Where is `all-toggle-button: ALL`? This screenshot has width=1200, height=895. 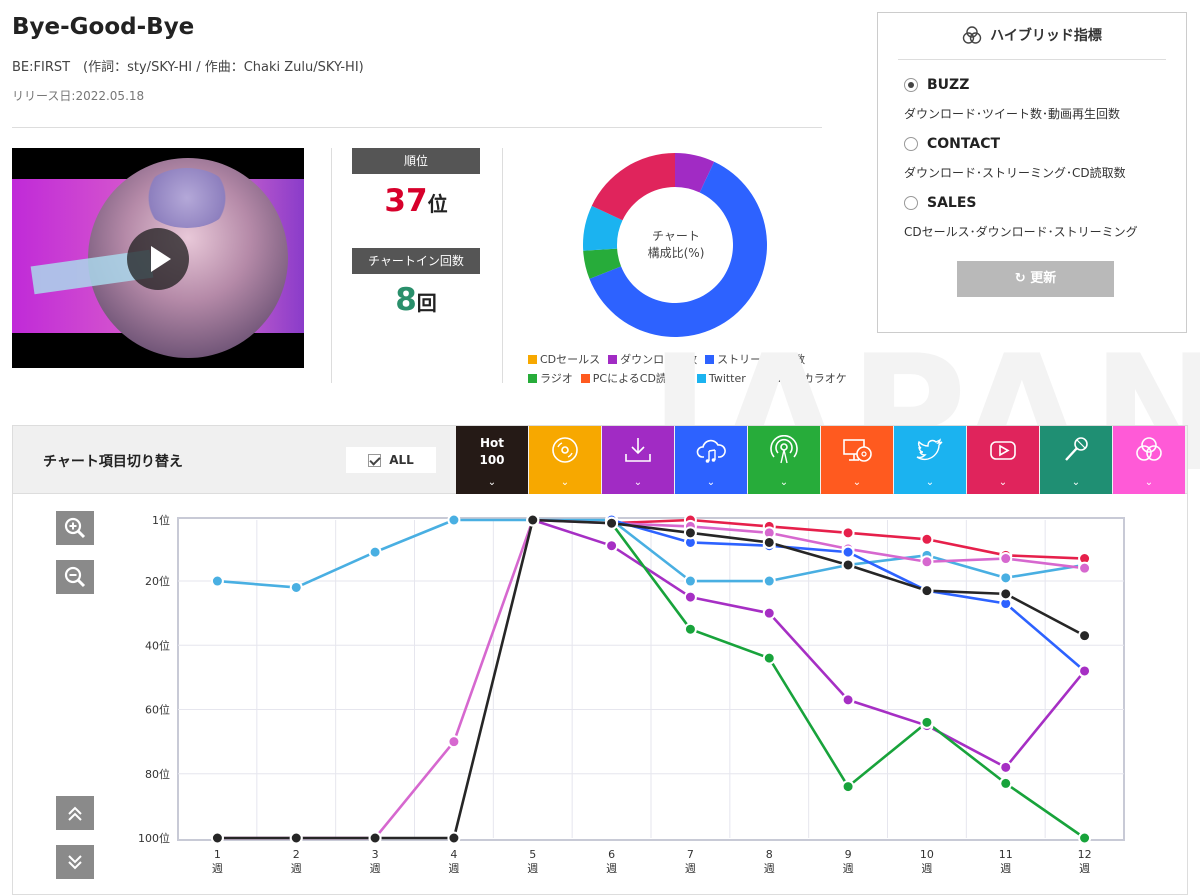
all-toggle-button: ALL is located at coordinates (391, 460).